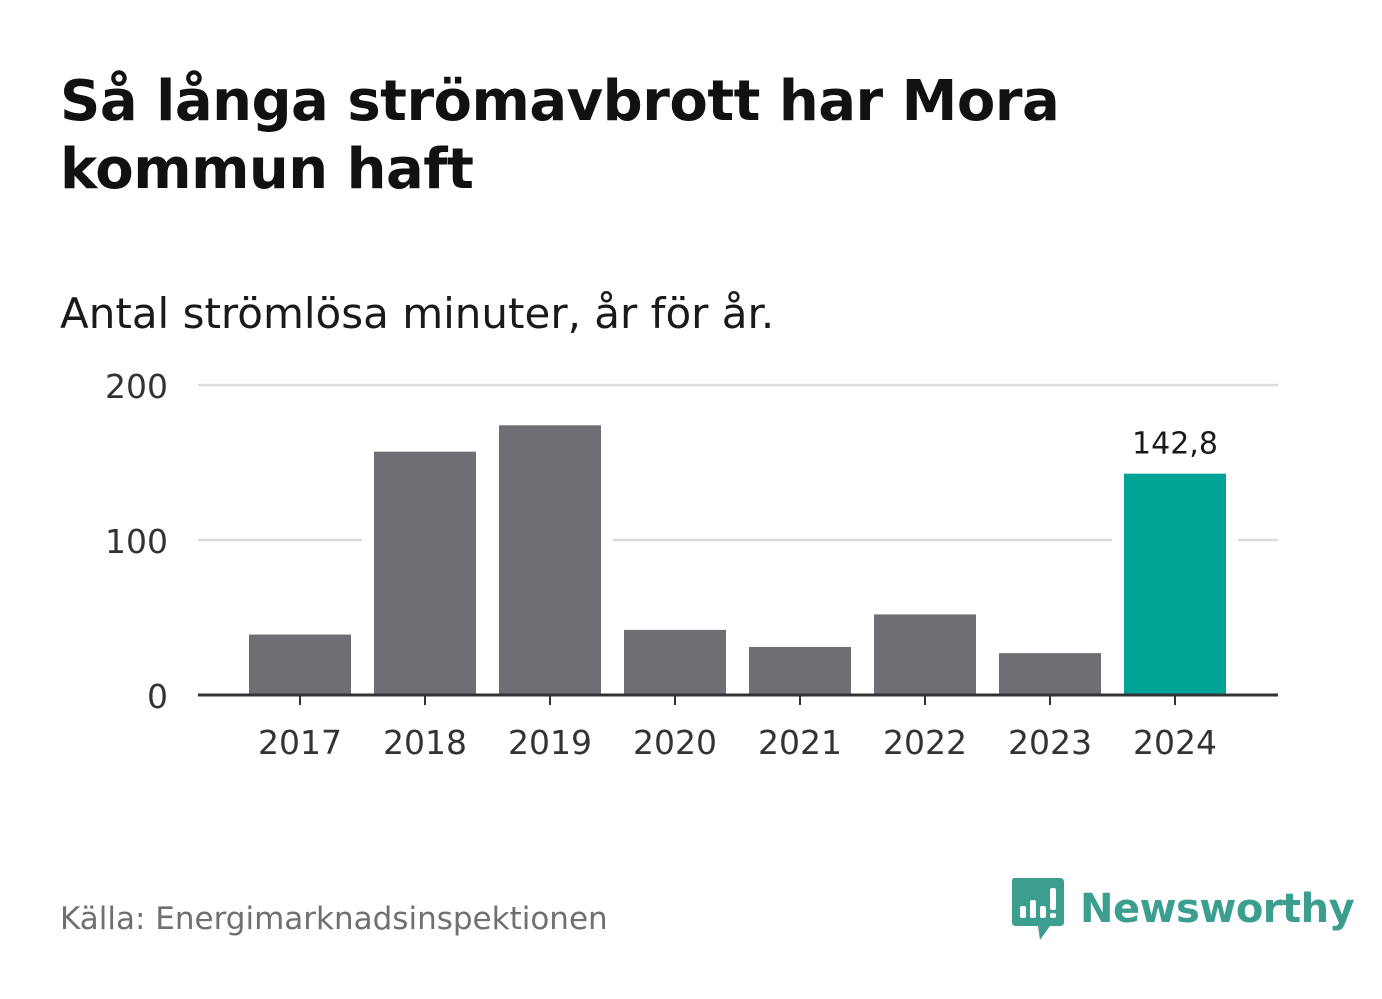 Image resolution: width=1382 pixels, height=999 pixels. I want to click on brand-logo: Newsworthy, so click(1182, 909).